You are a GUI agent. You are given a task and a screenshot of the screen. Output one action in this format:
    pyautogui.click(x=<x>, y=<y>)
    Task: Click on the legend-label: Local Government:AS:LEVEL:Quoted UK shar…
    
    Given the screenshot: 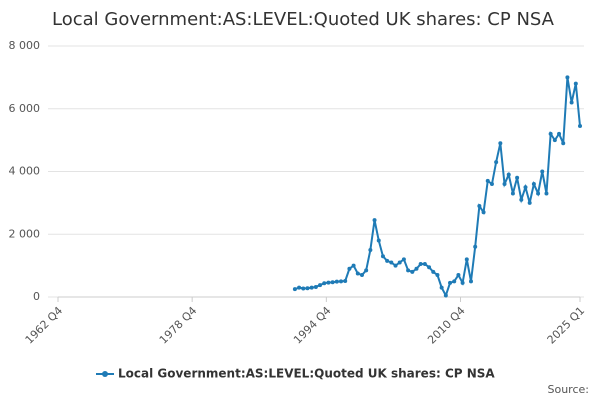 What is the action you would take?
    pyautogui.click(x=306, y=374)
    